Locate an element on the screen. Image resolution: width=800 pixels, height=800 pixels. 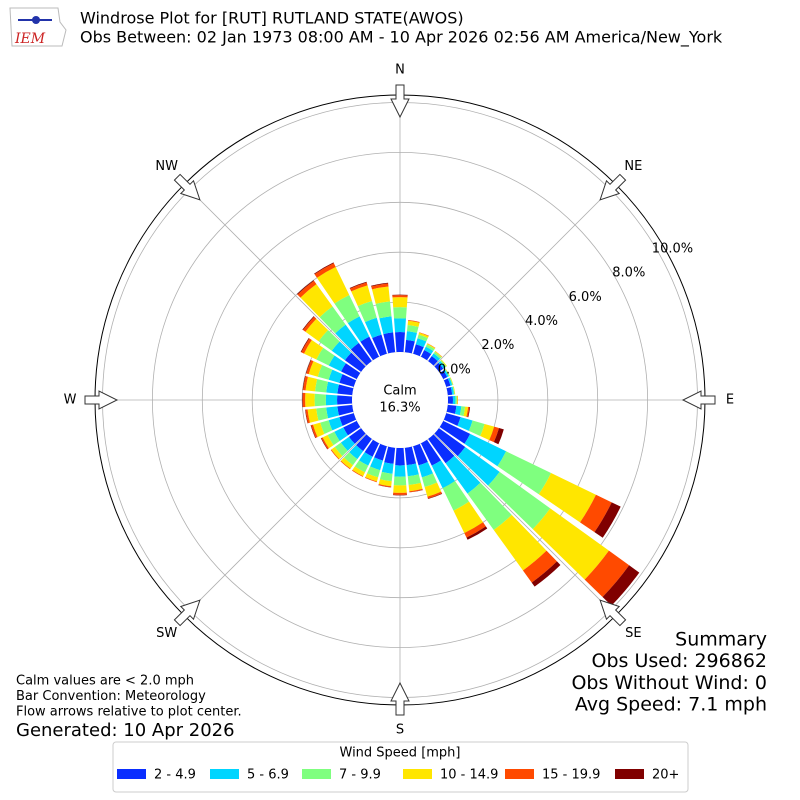
legend-title: Wind Speed [mph] is located at coordinates (400, 753).